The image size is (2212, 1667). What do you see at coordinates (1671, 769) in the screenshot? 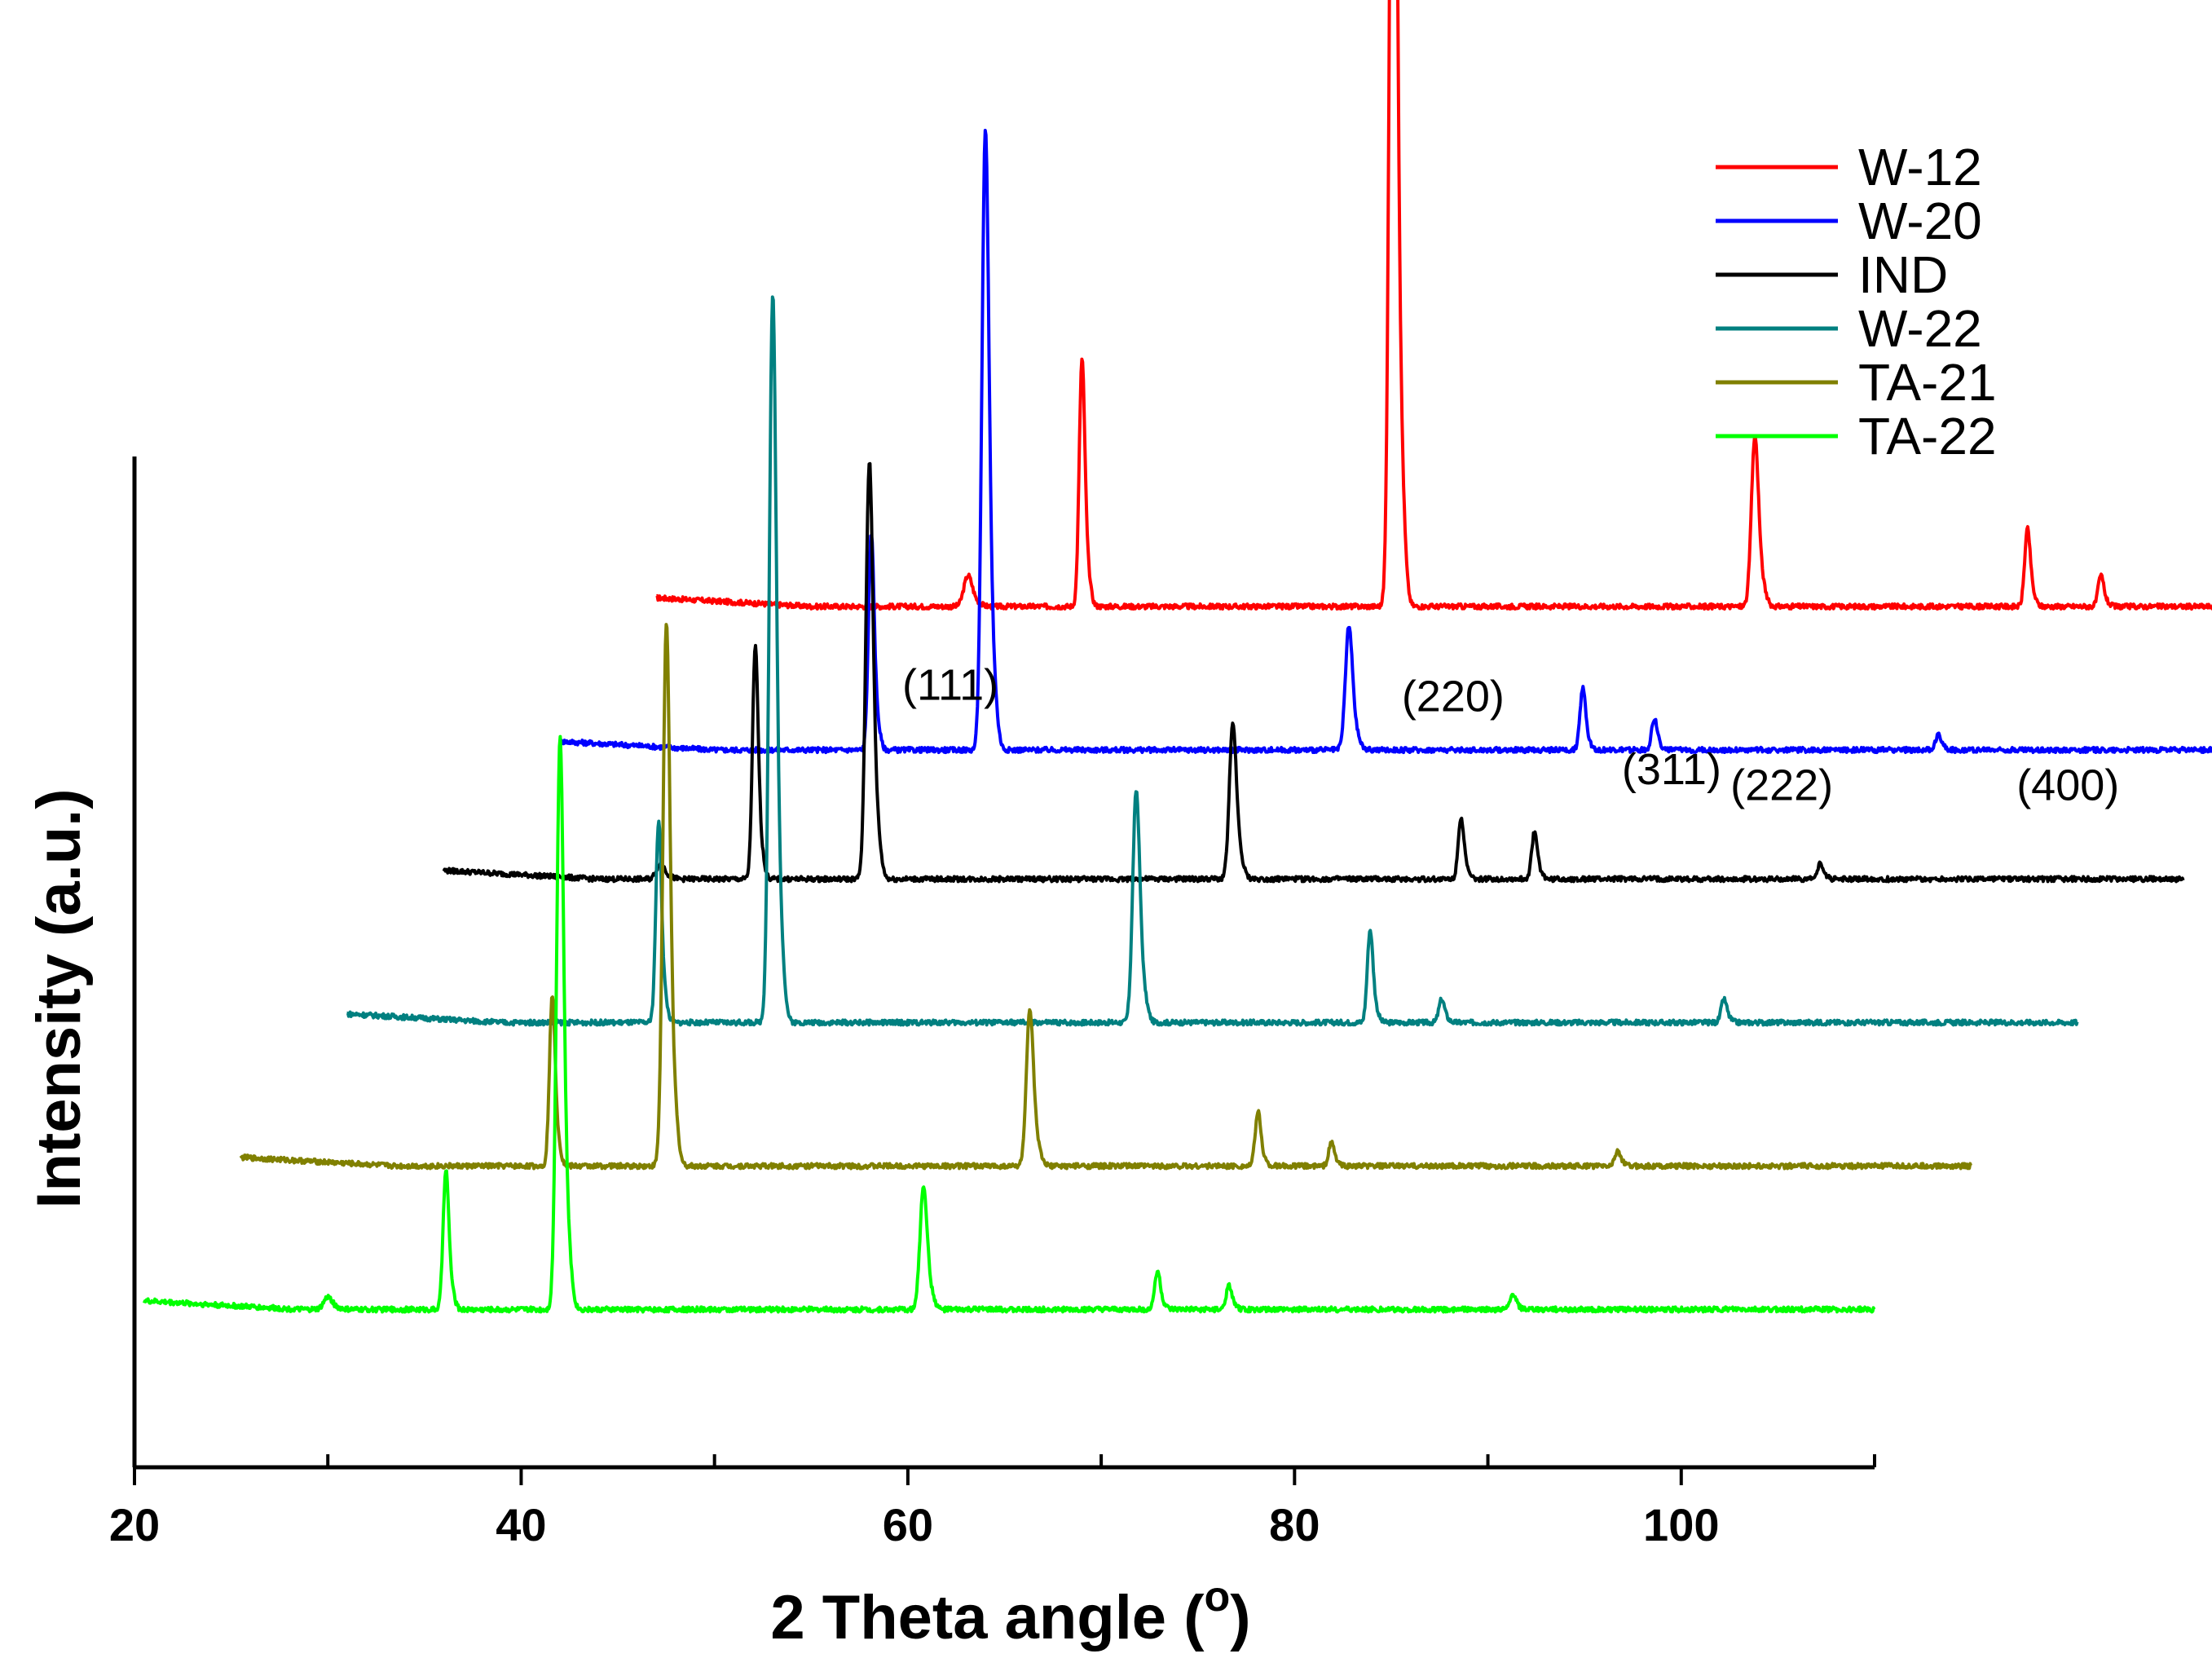
I see `peak-label: (311)` at bounding box center [1671, 769].